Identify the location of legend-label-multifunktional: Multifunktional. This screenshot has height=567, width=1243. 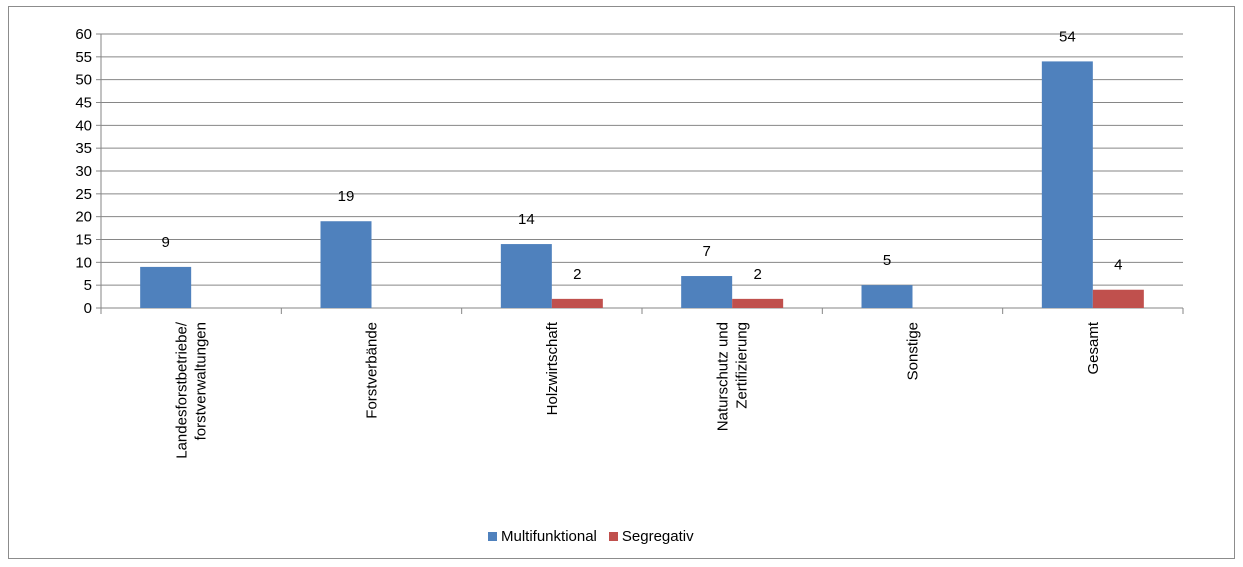
(549, 536).